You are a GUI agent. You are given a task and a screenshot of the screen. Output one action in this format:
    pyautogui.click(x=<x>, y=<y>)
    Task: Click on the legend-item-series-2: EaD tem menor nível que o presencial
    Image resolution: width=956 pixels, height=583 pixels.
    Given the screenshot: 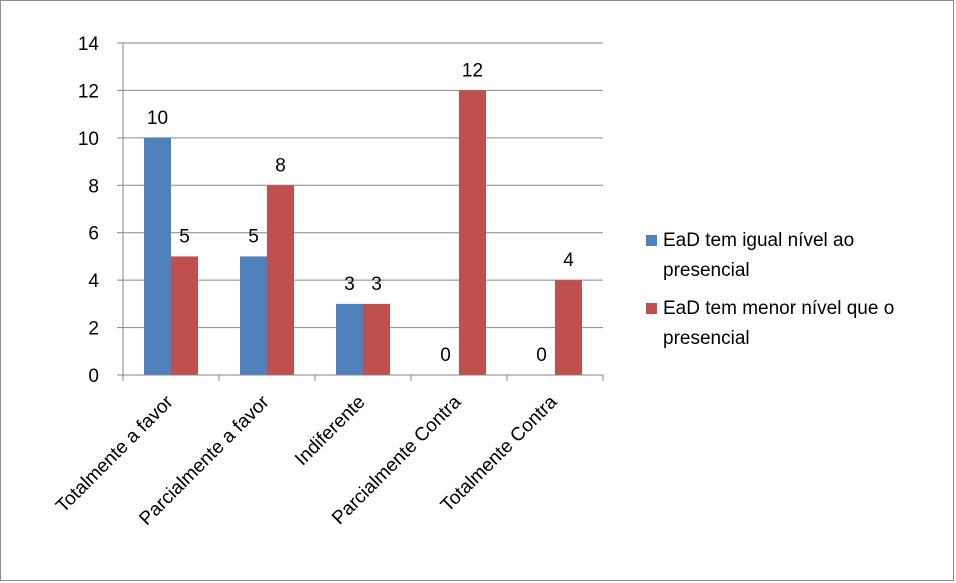 What is the action you would take?
    pyautogui.click(x=796, y=324)
    